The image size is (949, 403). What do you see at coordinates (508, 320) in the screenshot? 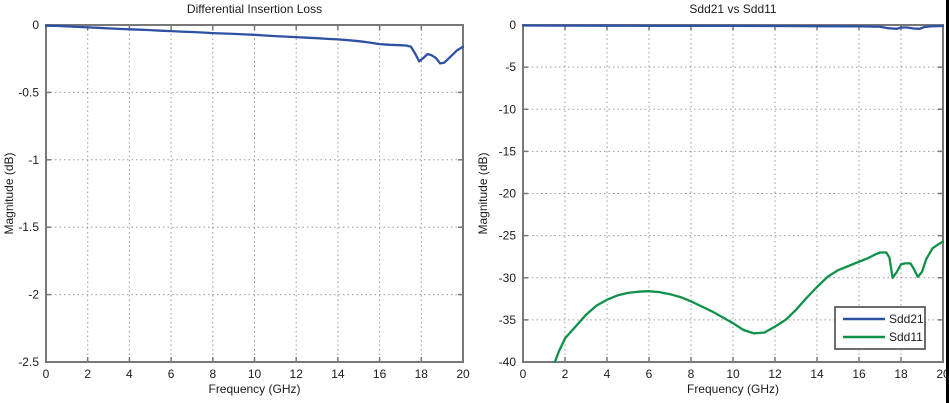
I see `y-tick-label: -35` at bounding box center [508, 320].